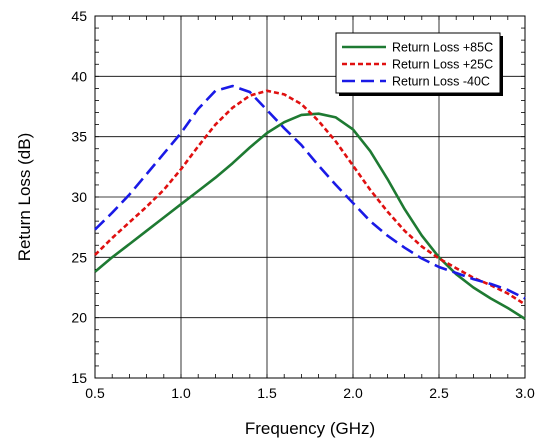  What do you see at coordinates (79, 378) in the screenshot?
I see `y-tick-label: 15` at bounding box center [79, 378].